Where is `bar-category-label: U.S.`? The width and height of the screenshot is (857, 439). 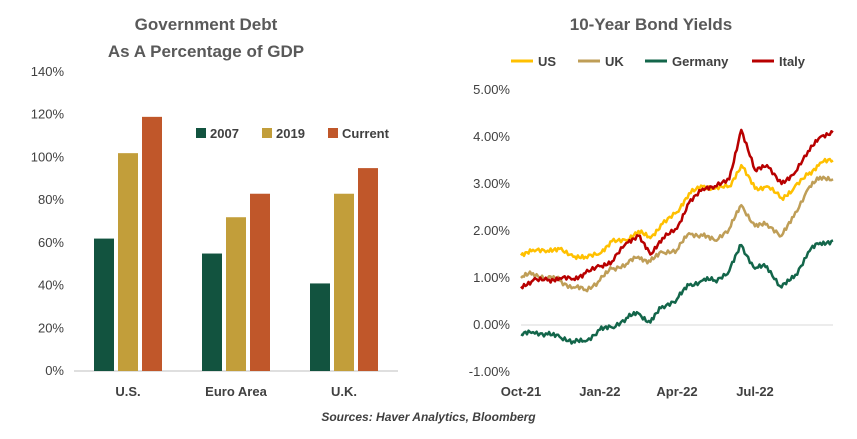 bar-category-label: U.S. is located at coordinates (127, 391).